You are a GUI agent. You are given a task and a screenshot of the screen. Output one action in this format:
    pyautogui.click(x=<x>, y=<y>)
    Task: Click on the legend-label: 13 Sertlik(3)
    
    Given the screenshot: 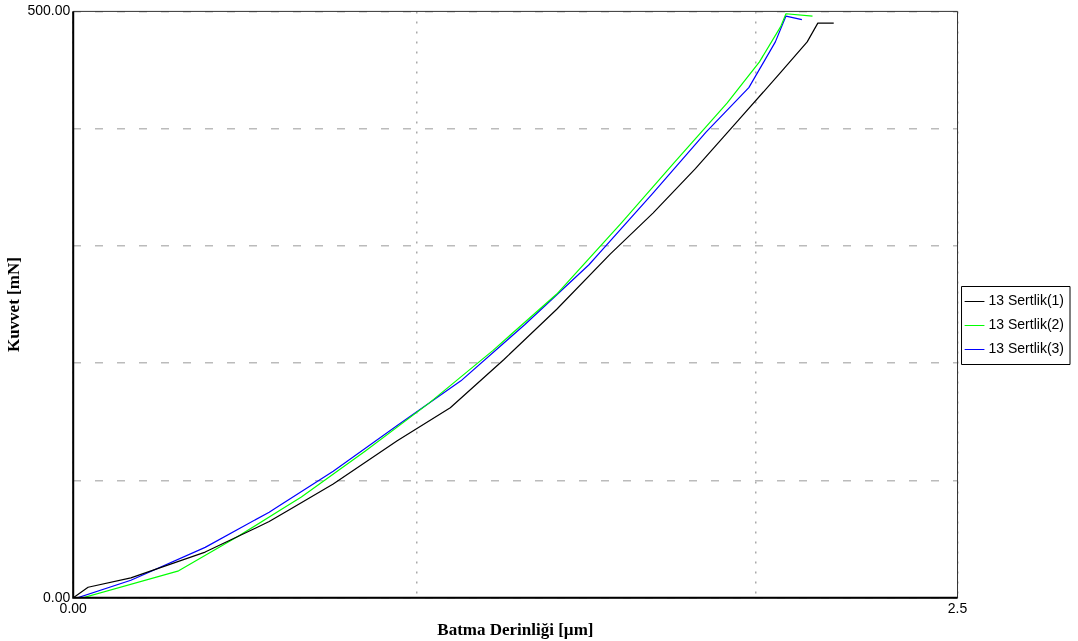 What is the action you would take?
    pyautogui.click(x=1026, y=348)
    